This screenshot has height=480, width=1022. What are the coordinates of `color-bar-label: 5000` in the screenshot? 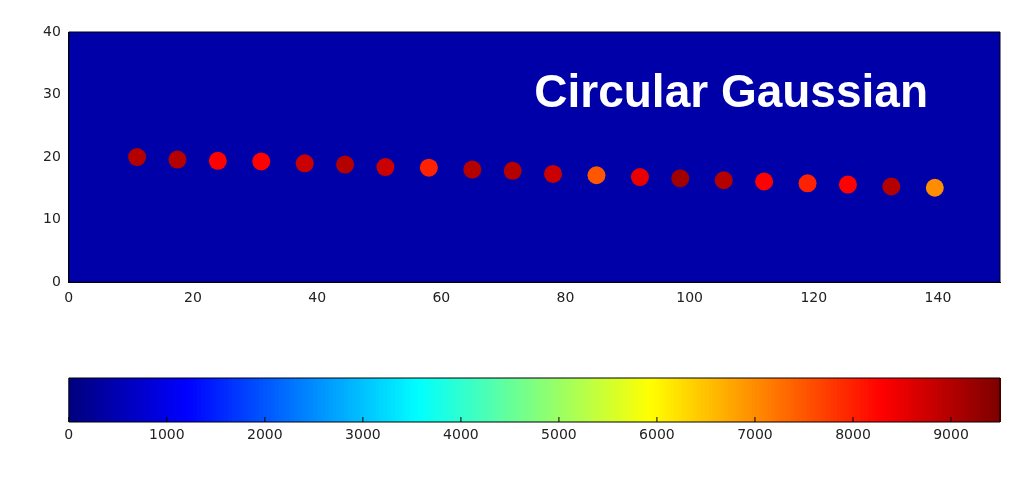 It's located at (559, 433).